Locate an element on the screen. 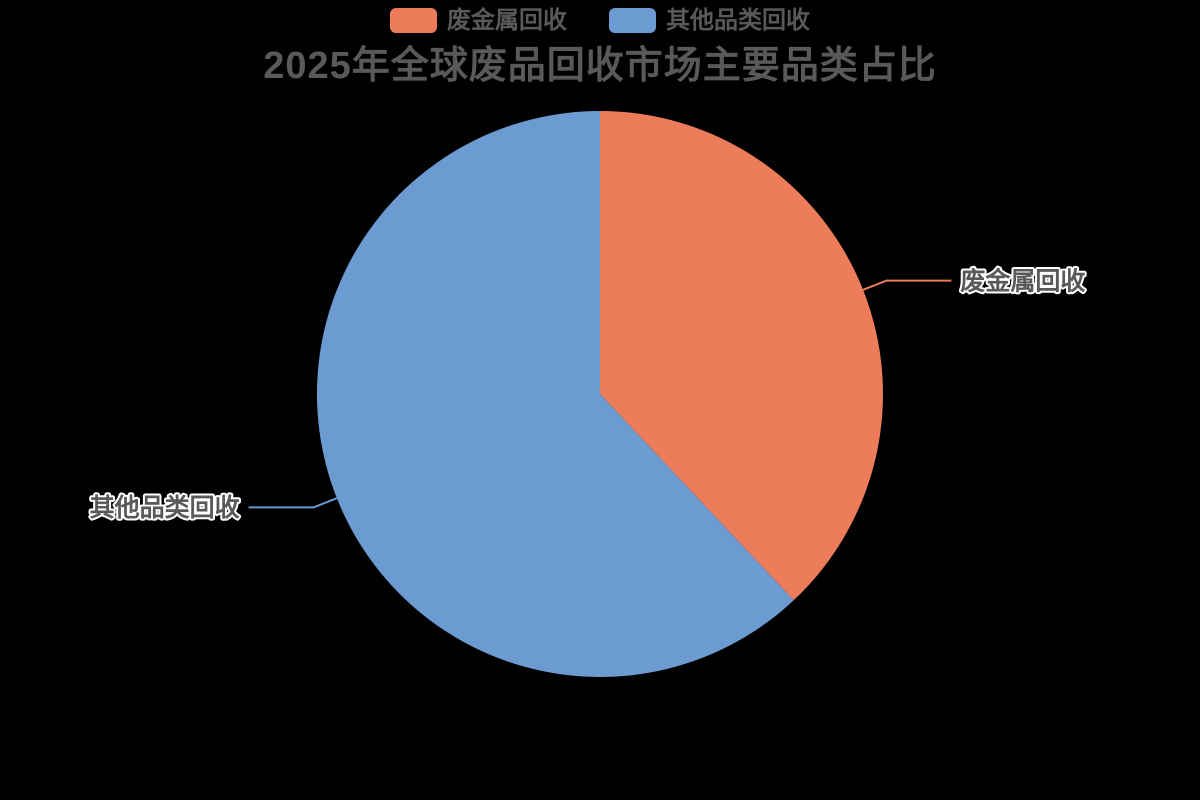 This screenshot has width=1200, height=800. legend-label-scrap-metal: 废金属回收 is located at coordinates (507, 20).